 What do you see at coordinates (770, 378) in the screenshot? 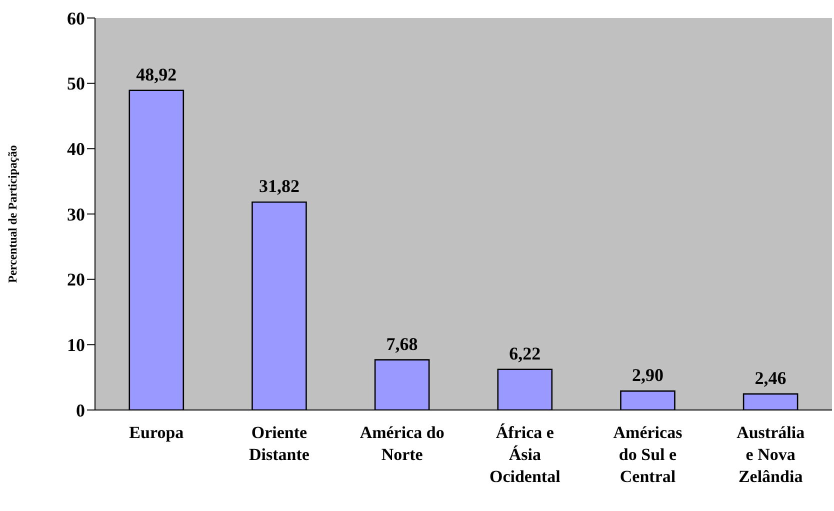
I see `data-label: 2,46` at bounding box center [770, 378].